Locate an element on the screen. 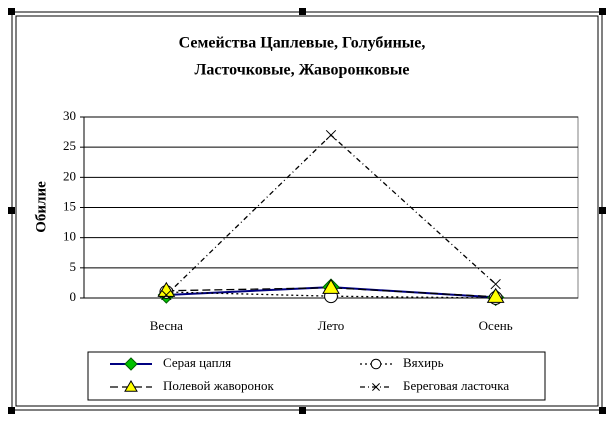 This screenshot has width=616, height=426. legend-label: Полевой жаворонок is located at coordinates (218, 385).